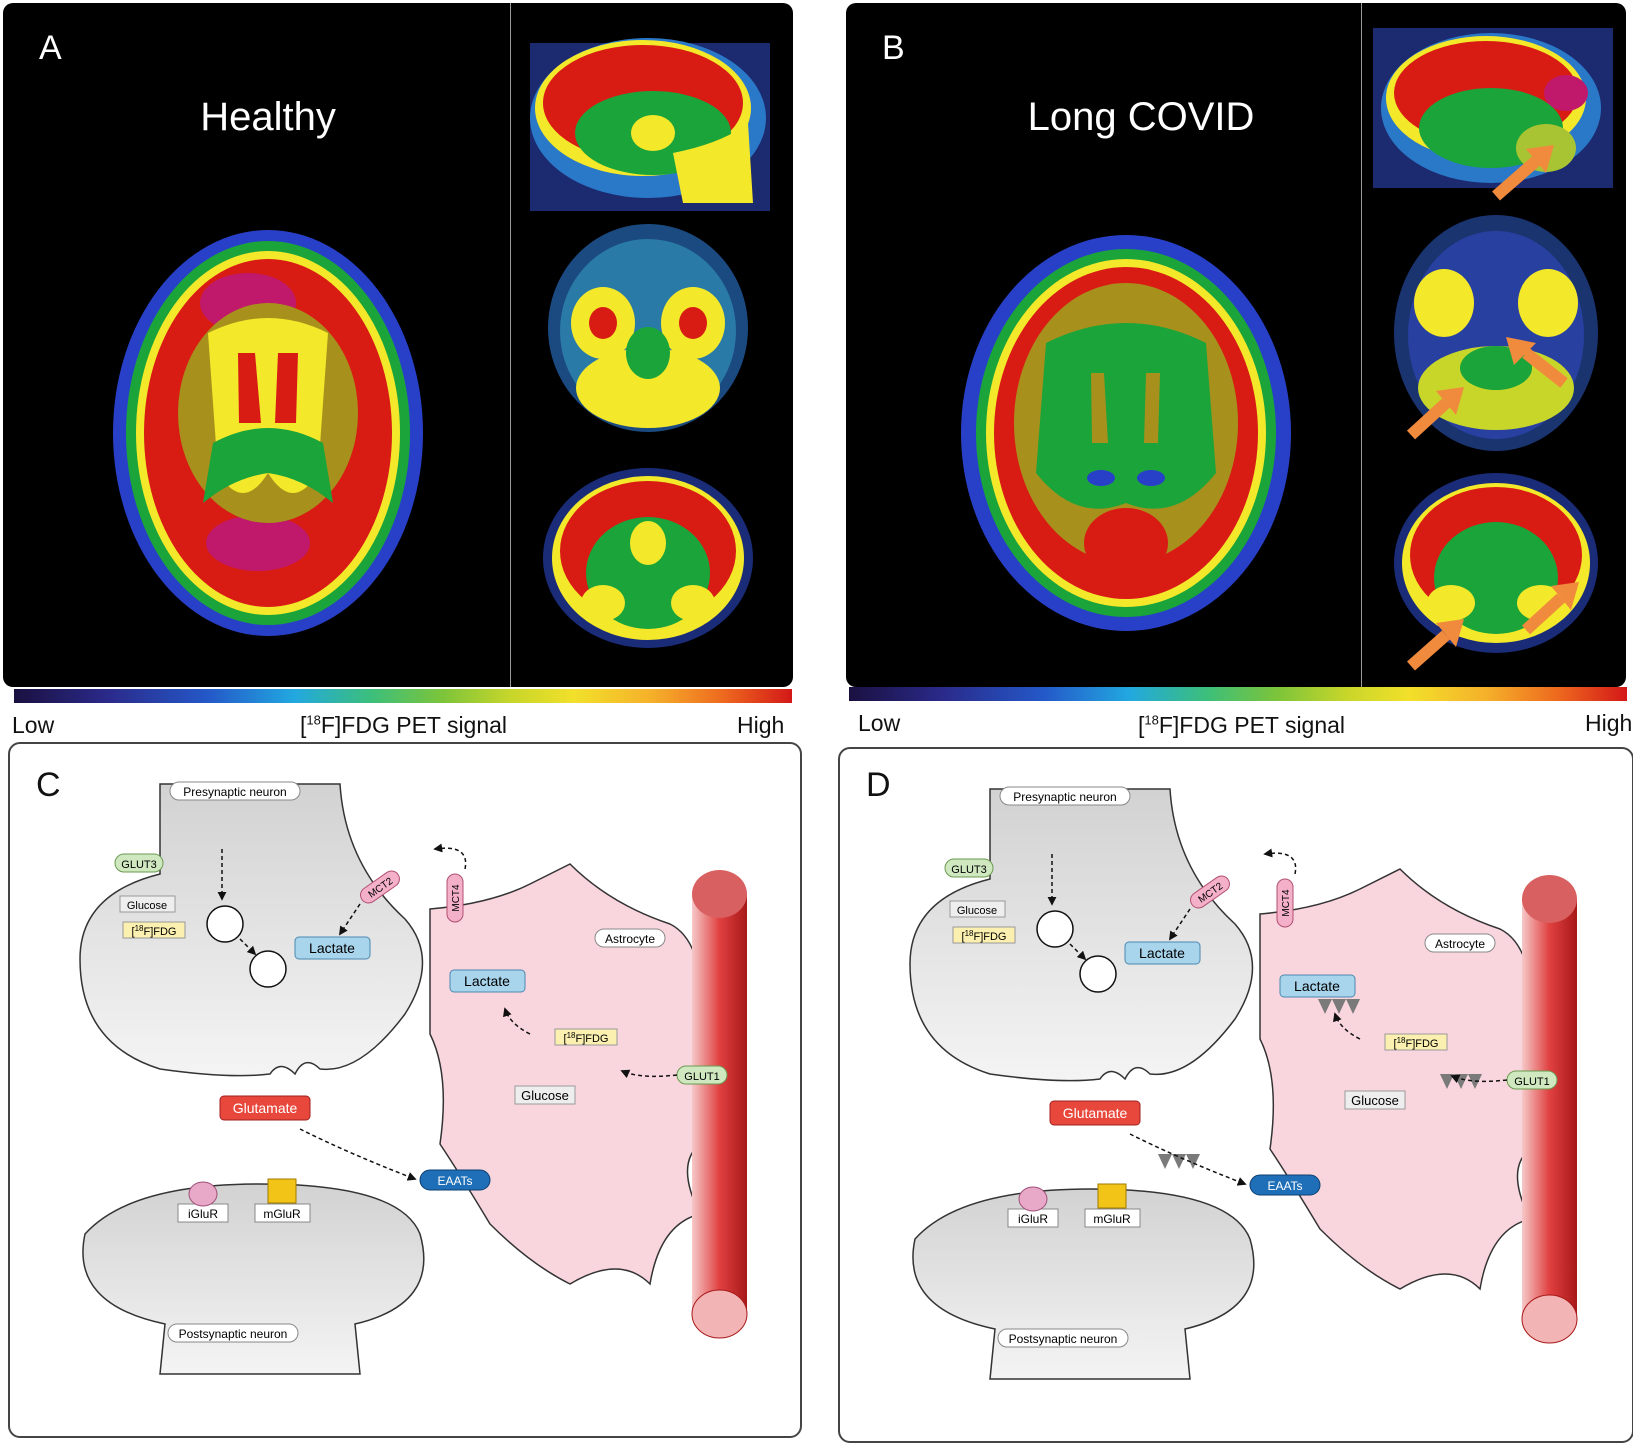  What do you see at coordinates (403, 696) in the screenshot?
I see `colorbar-a` at bounding box center [403, 696].